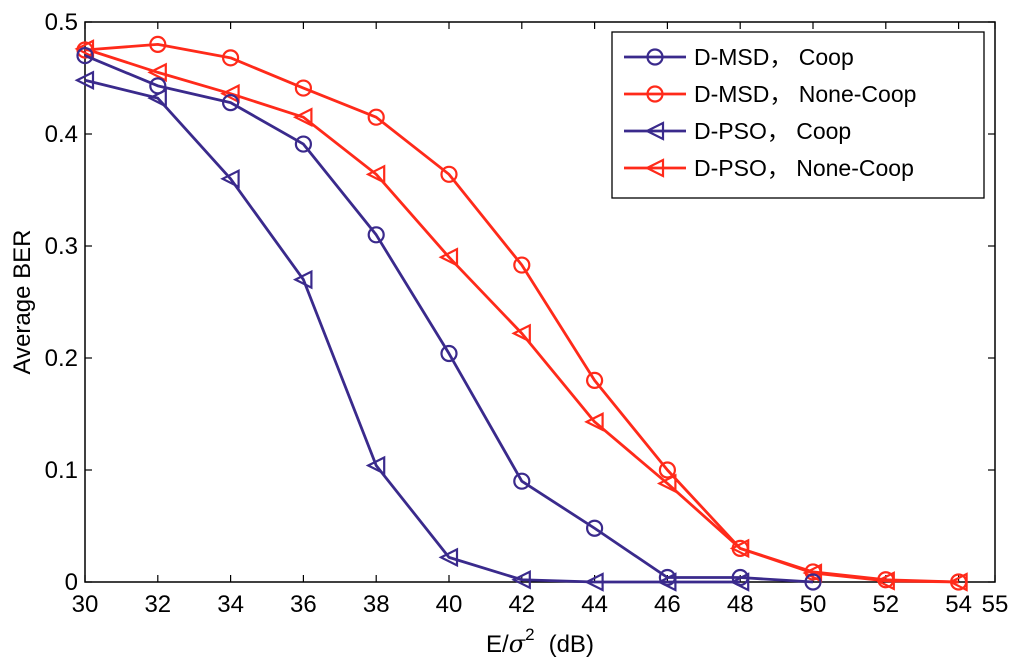 This screenshot has width=1024, height=670. I want to click on x-tick-label: 46, so click(667, 604).